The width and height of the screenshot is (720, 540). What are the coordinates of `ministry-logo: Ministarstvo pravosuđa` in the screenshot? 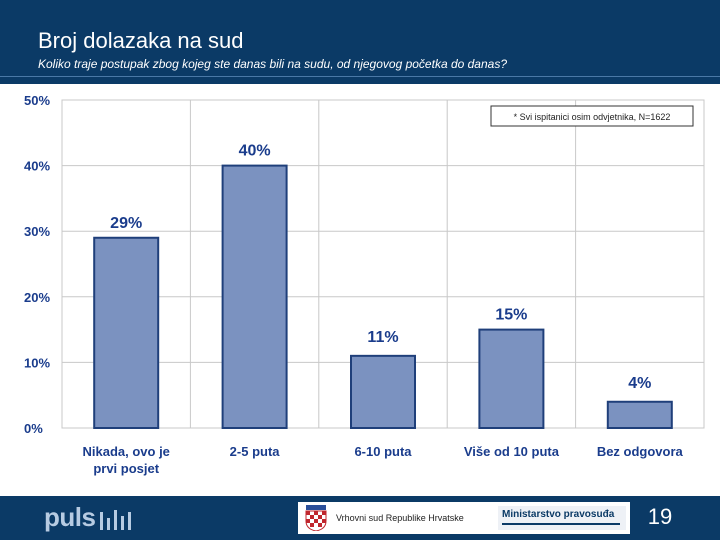 It's located at (562, 518).